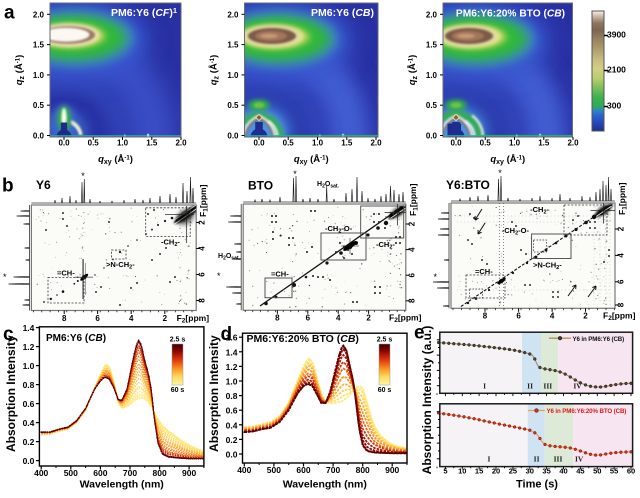 The height and width of the screenshot is (498, 640). I want to click on svg-text: 0.8, so click(232, 396).